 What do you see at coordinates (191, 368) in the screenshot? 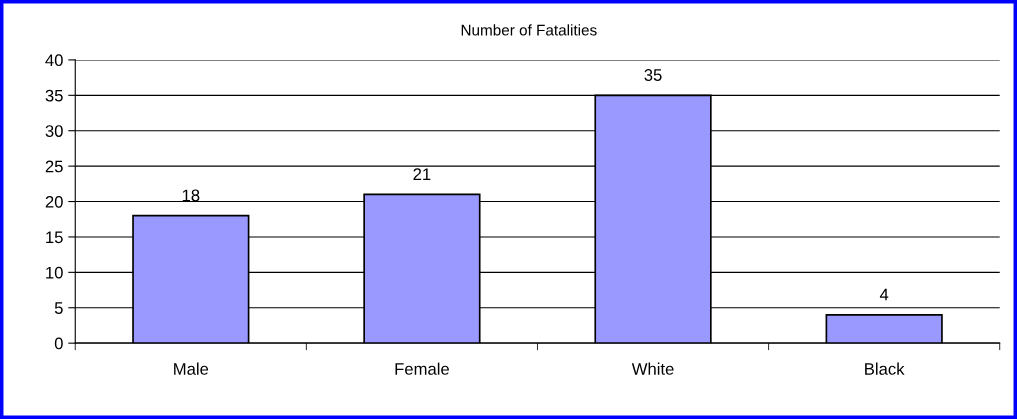
I see `x-tick-label: Male` at bounding box center [191, 368].